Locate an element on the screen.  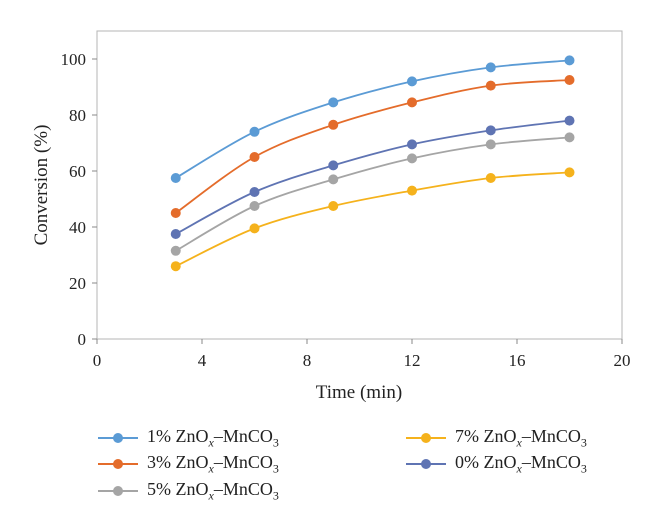
y-tick-label: 40 is located at coordinates (77, 227).